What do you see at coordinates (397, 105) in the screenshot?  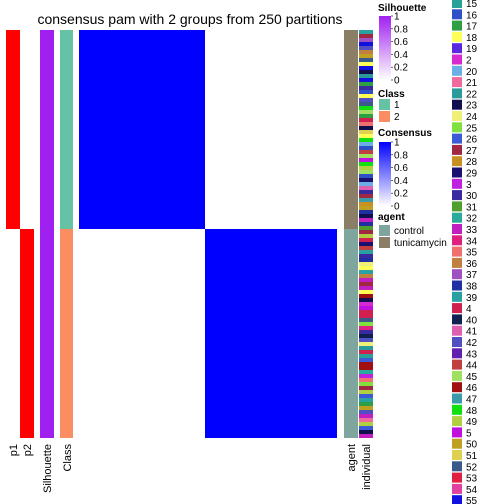 I see `legend-class-label: 1` at bounding box center [397, 105].